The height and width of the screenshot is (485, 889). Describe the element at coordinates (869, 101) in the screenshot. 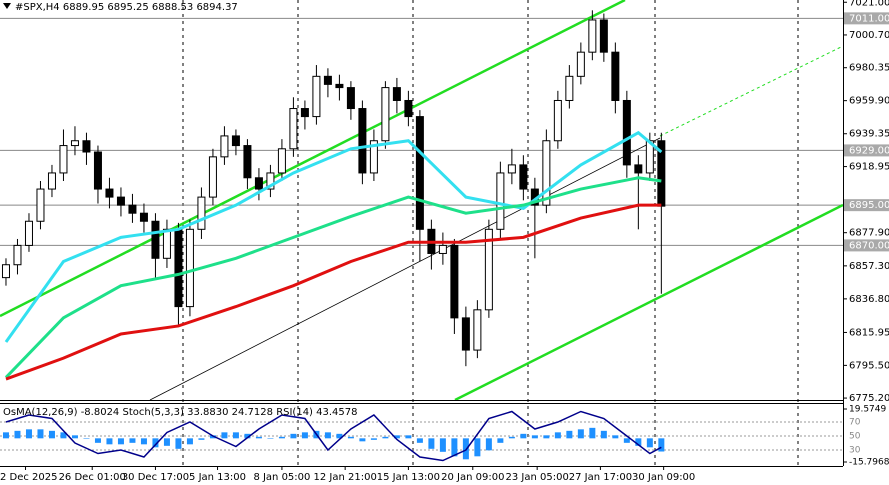

I see `y-tick-label: 6959.90` at that location.